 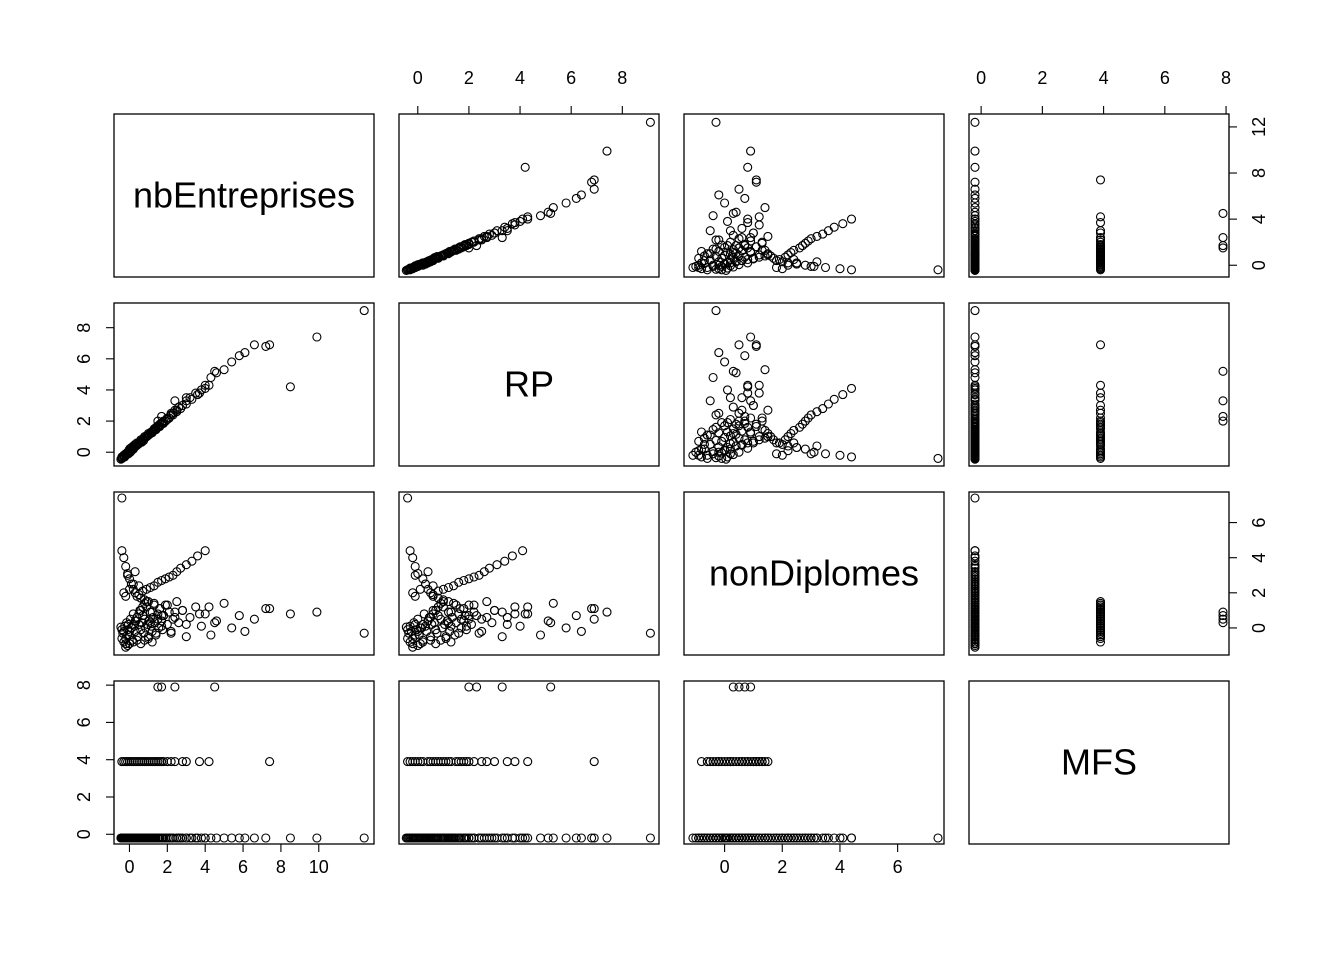 What do you see at coordinates (1248, 193) in the screenshot?
I see `axis-right-nbentreprises: 0 4 8 12` at bounding box center [1248, 193].